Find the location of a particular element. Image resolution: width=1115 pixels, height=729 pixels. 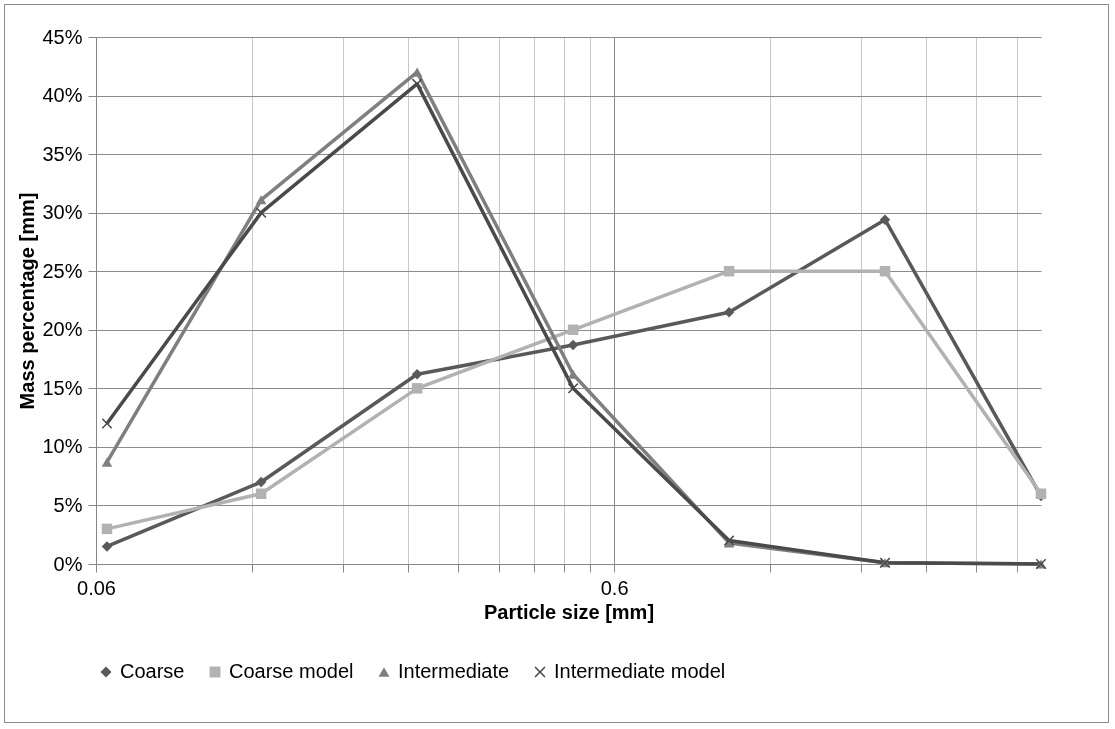

legend-label: Coarse is located at coordinates (152, 671).